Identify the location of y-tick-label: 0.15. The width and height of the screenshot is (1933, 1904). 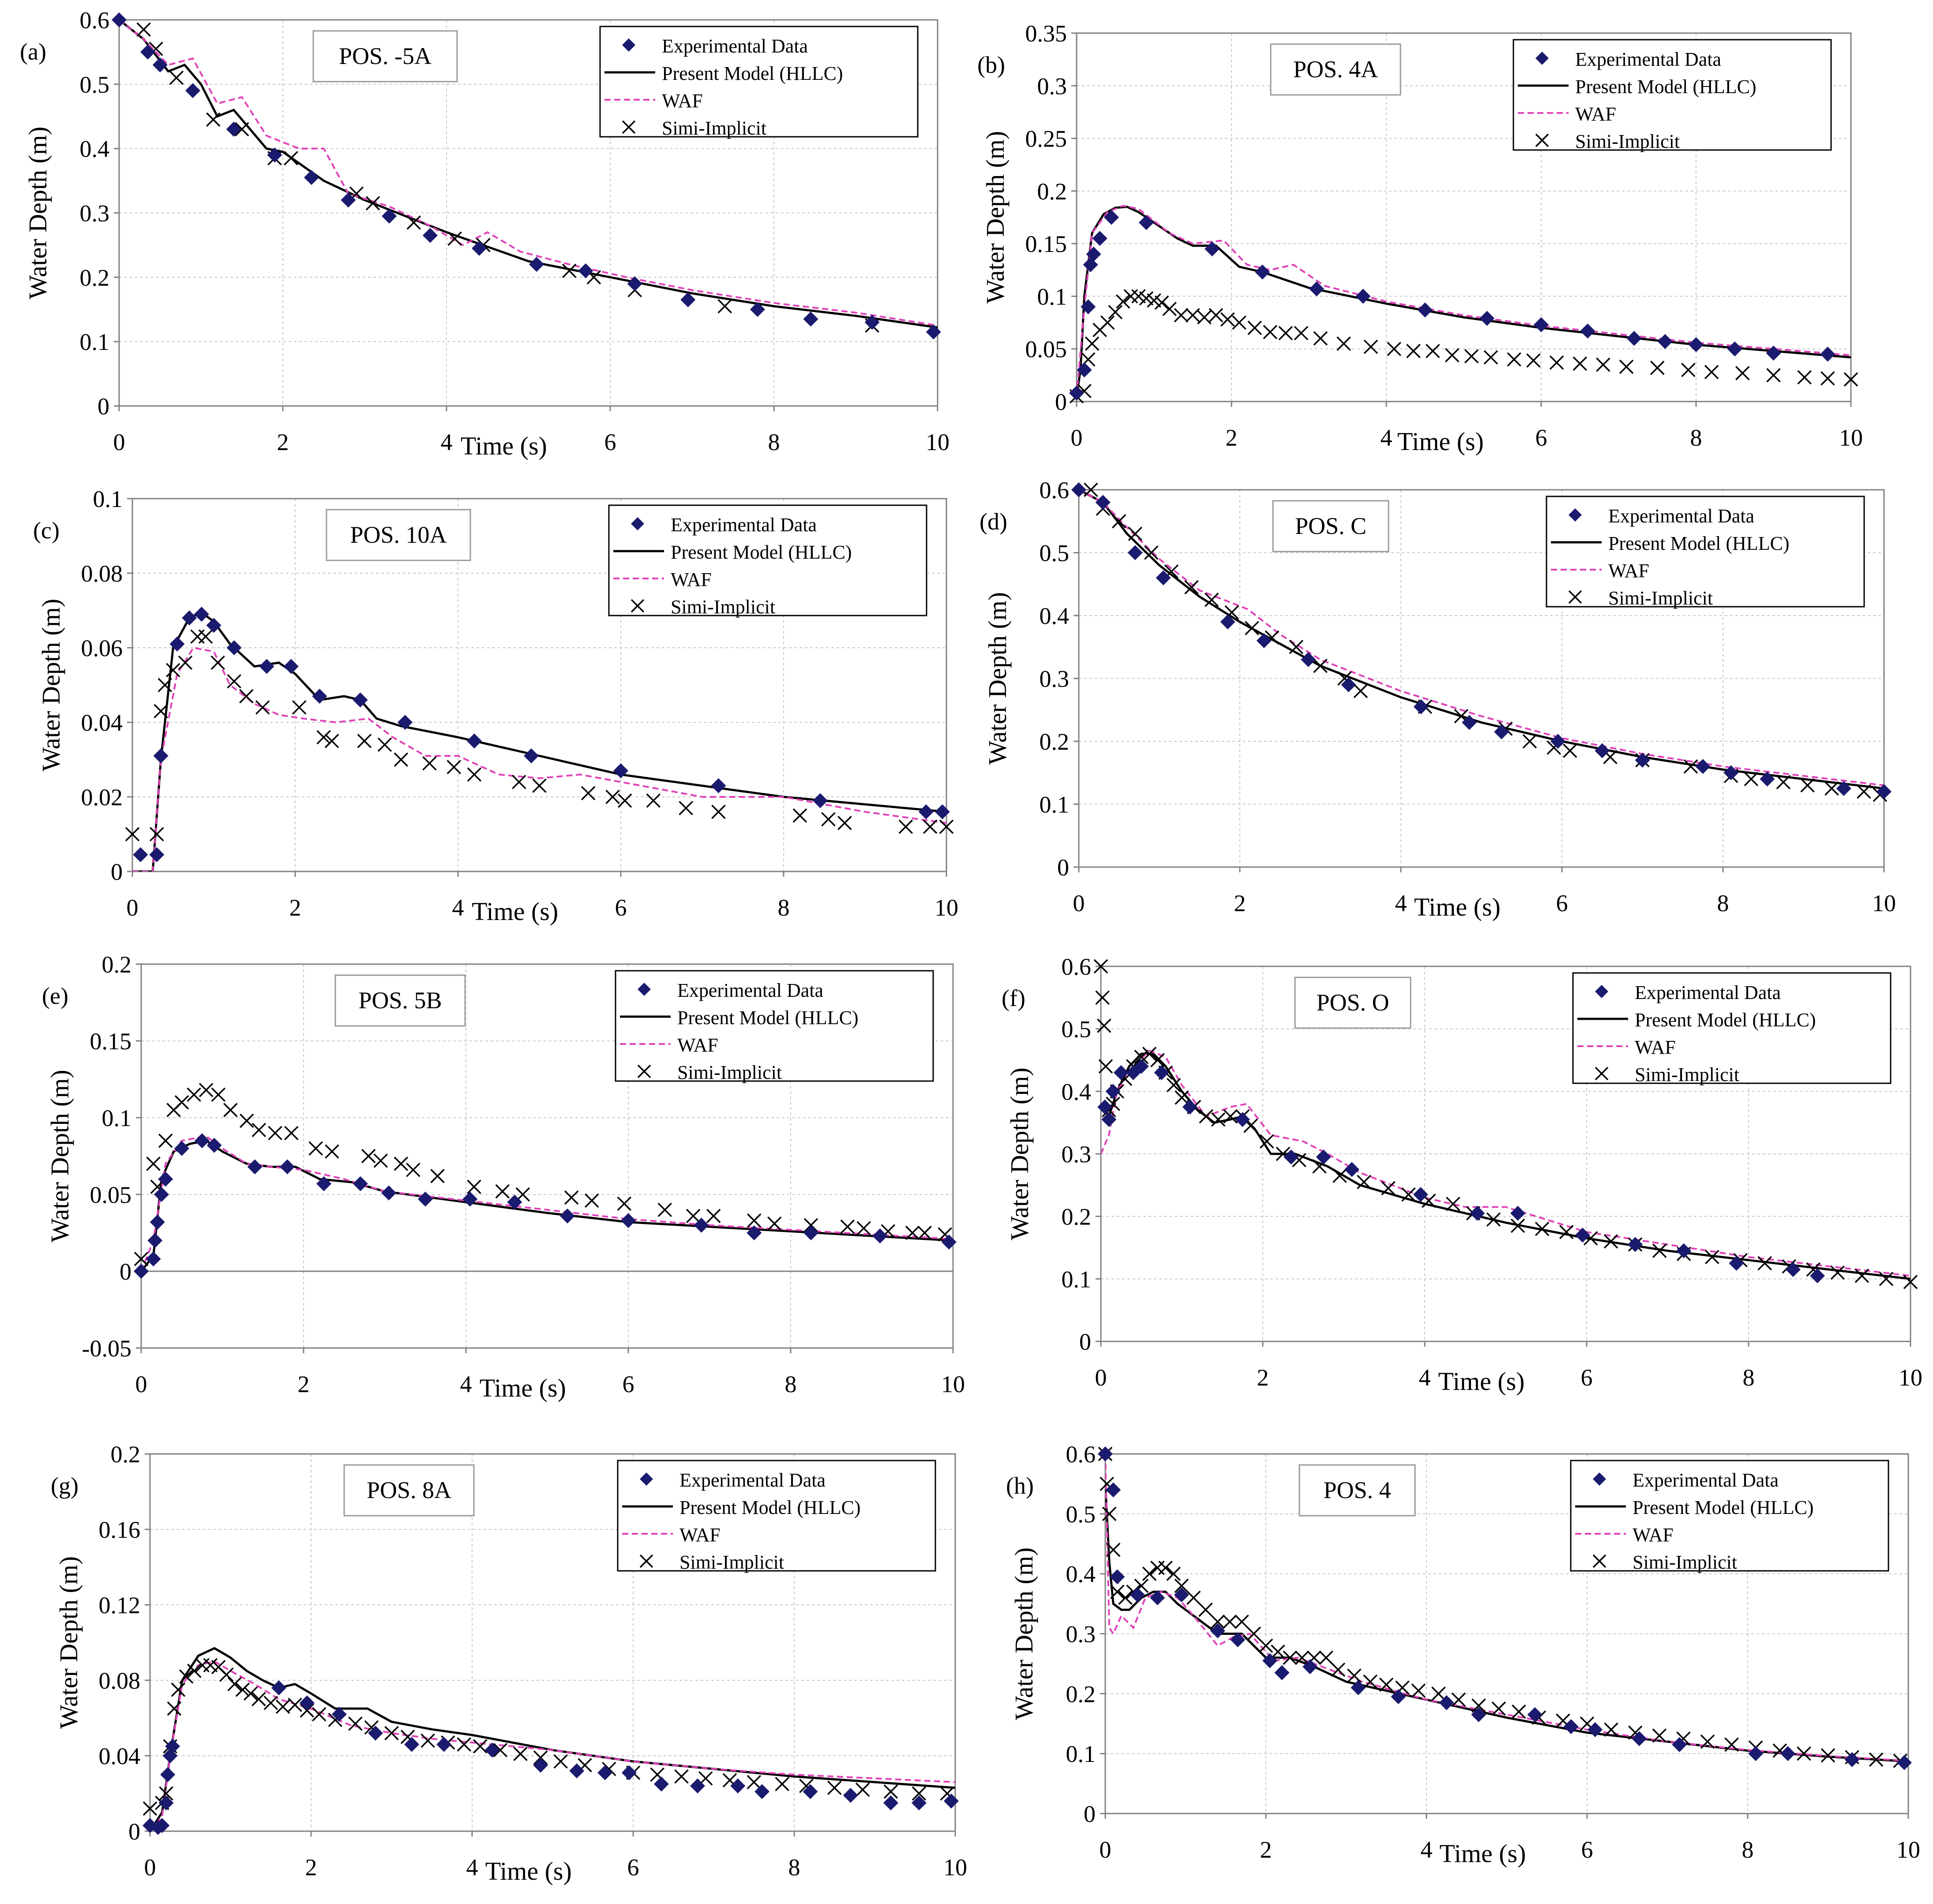
(111, 1042).